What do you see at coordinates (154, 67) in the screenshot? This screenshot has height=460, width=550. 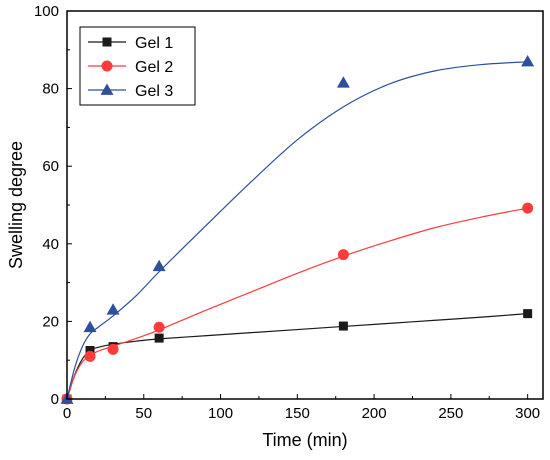 I see `legend-label: Gel 2` at bounding box center [154, 67].